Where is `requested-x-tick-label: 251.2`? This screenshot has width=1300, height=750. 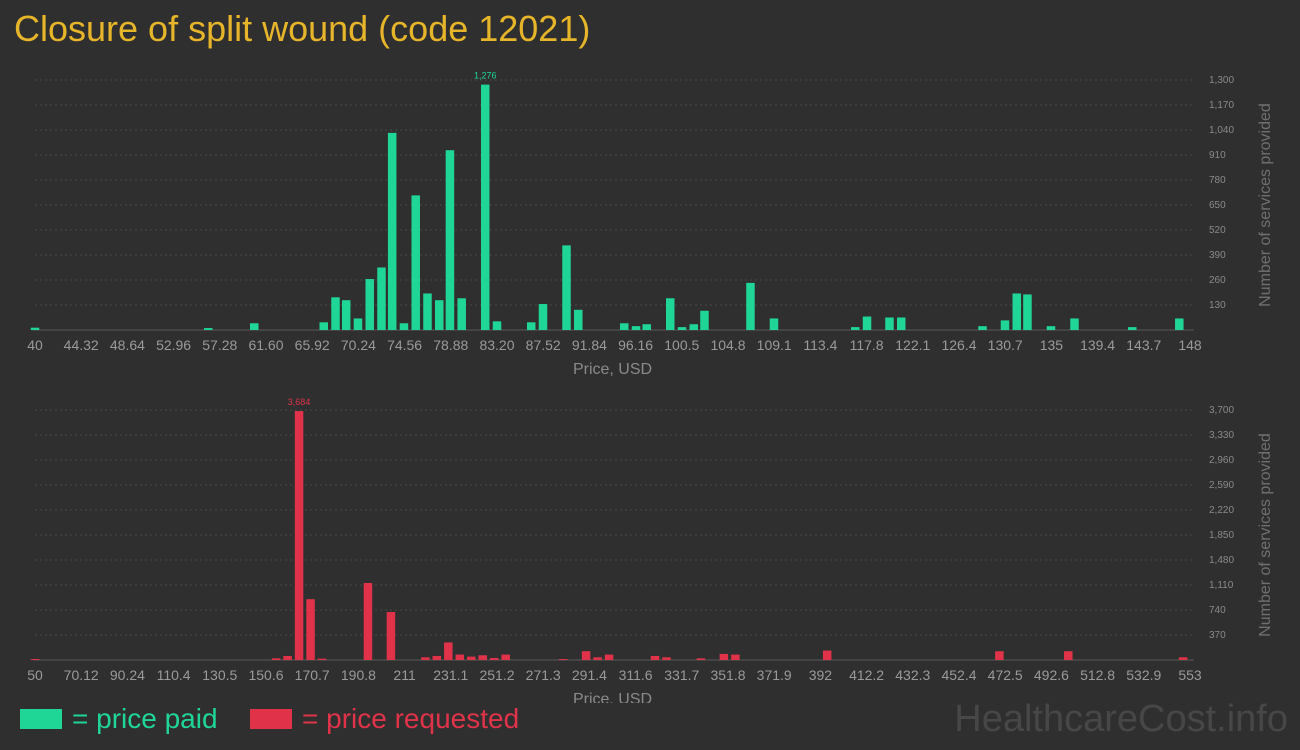 requested-x-tick-label: 251.2 is located at coordinates (496, 675).